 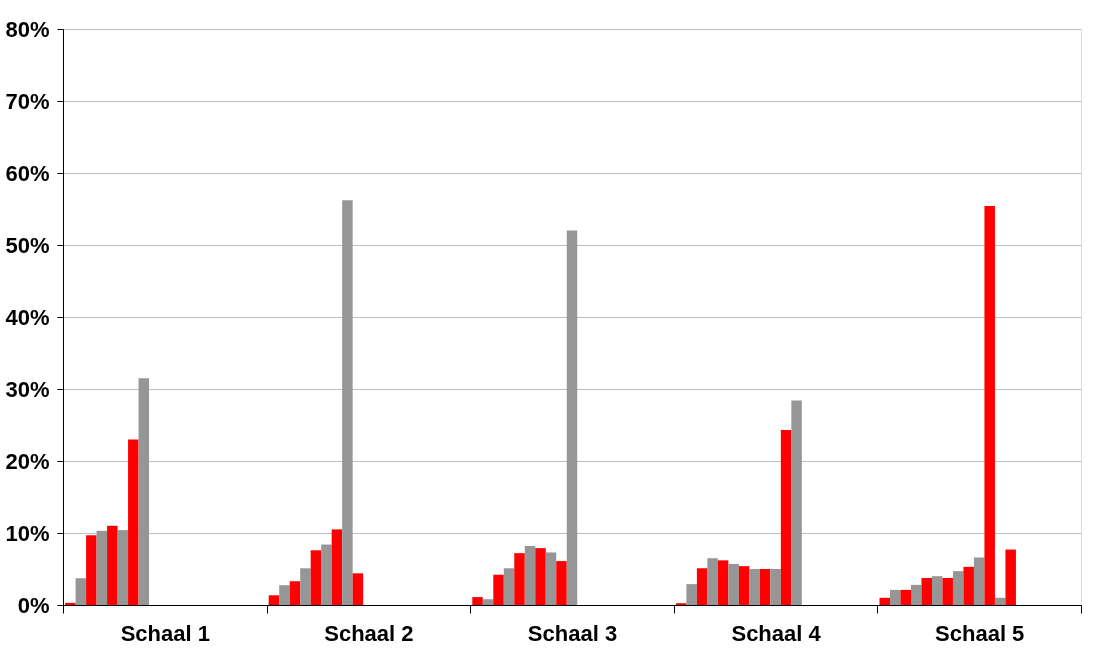 What do you see at coordinates (27, 461) in the screenshot?
I see `y-tick-label: 20%` at bounding box center [27, 461].